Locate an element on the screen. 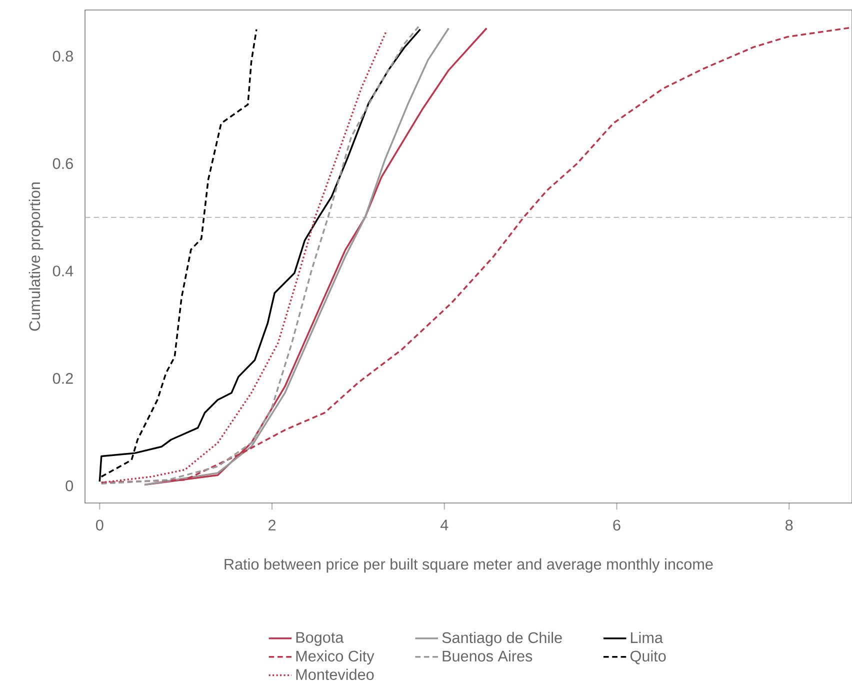 The height and width of the screenshot is (683, 852). legend-label: Buenos Aires is located at coordinates (487, 656).